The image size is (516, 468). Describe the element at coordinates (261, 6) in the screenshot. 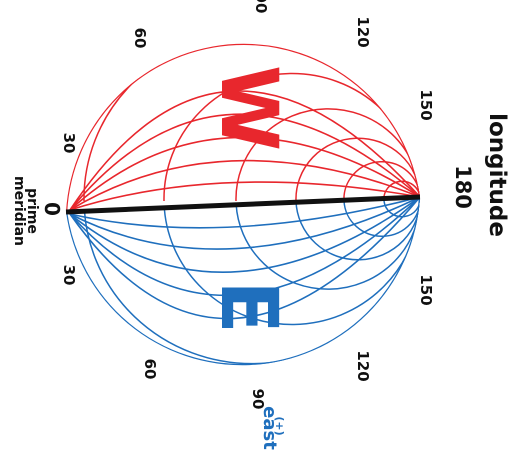

I see `west-tick-90: 90` at that location.